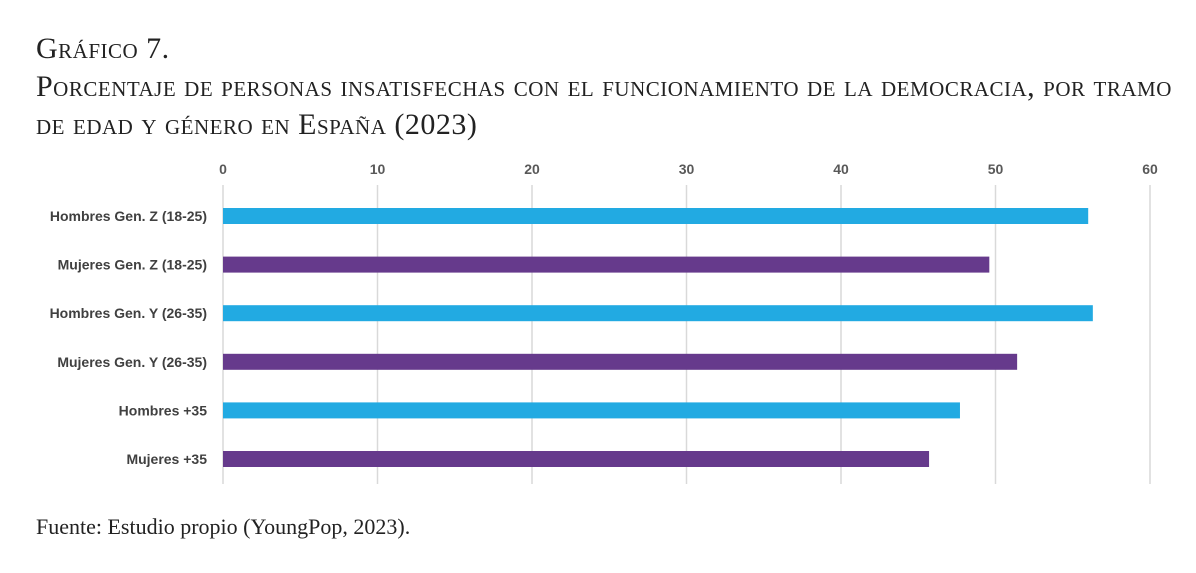 The image size is (1196, 573). Describe the element at coordinates (132, 362) in the screenshot. I see `category-label: Mujeres Gen. Y (26-35)` at that location.